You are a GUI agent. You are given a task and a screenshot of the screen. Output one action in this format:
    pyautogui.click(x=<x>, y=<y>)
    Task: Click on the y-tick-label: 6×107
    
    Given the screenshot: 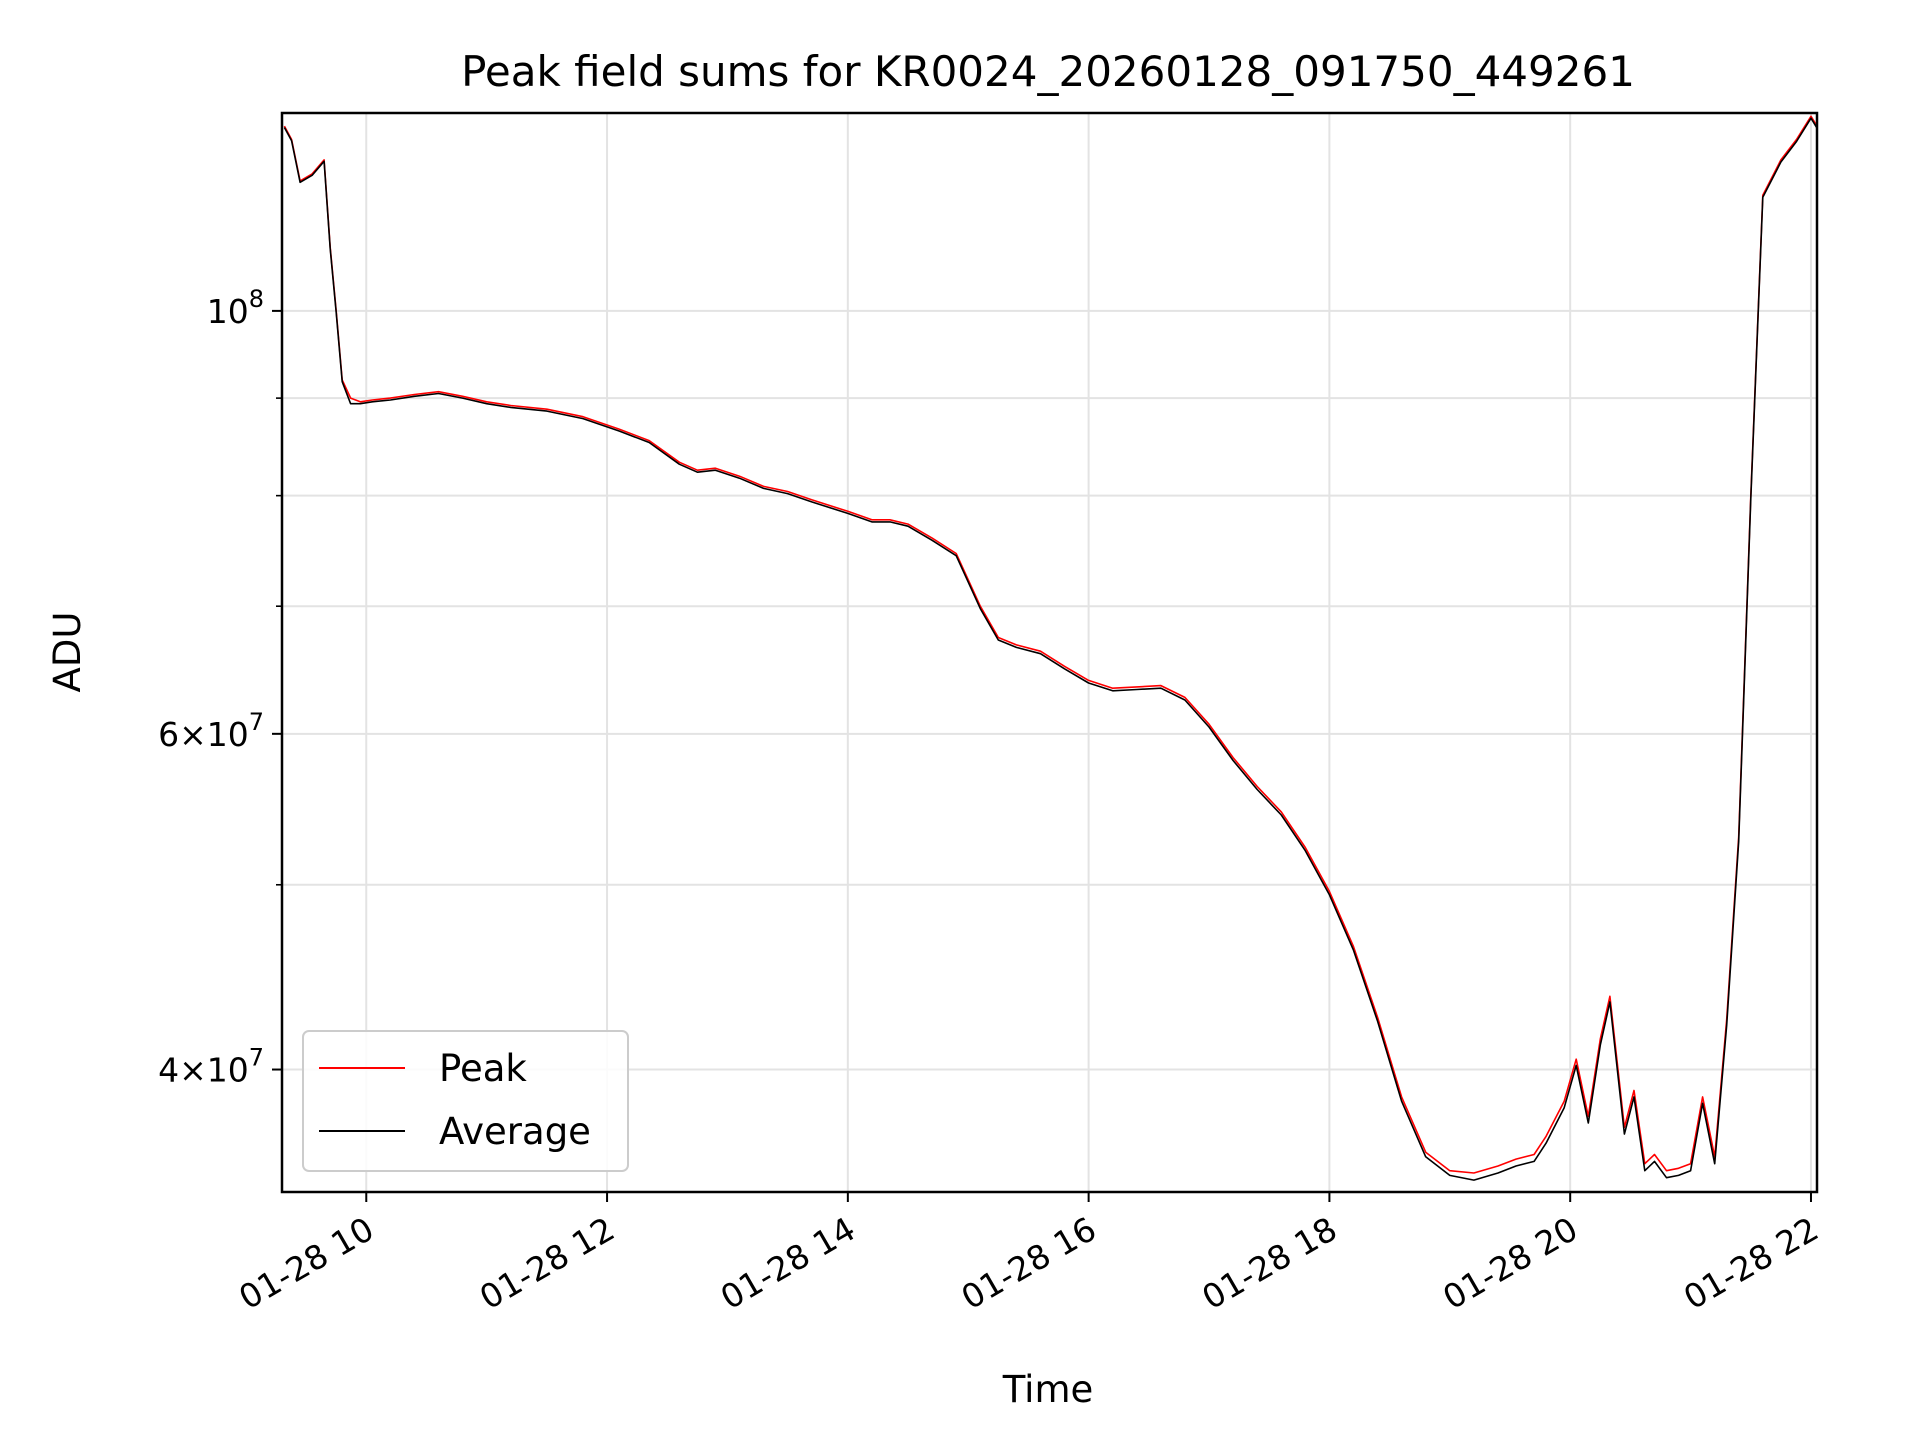 What is the action you would take?
    pyautogui.click(x=211, y=731)
    